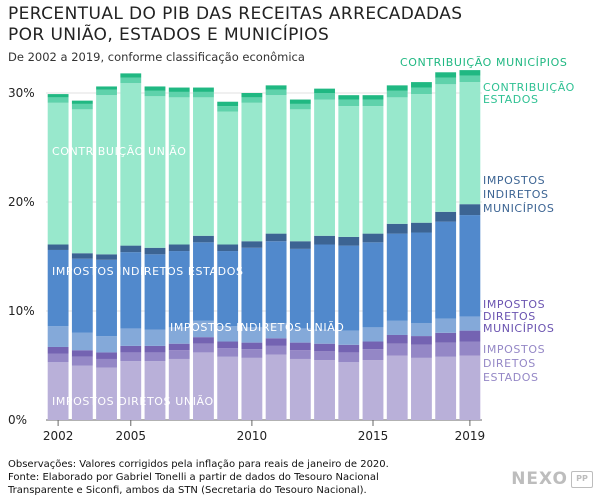 The image size is (601, 501). I want to click on x-tick-label: 2010, so click(252, 436).